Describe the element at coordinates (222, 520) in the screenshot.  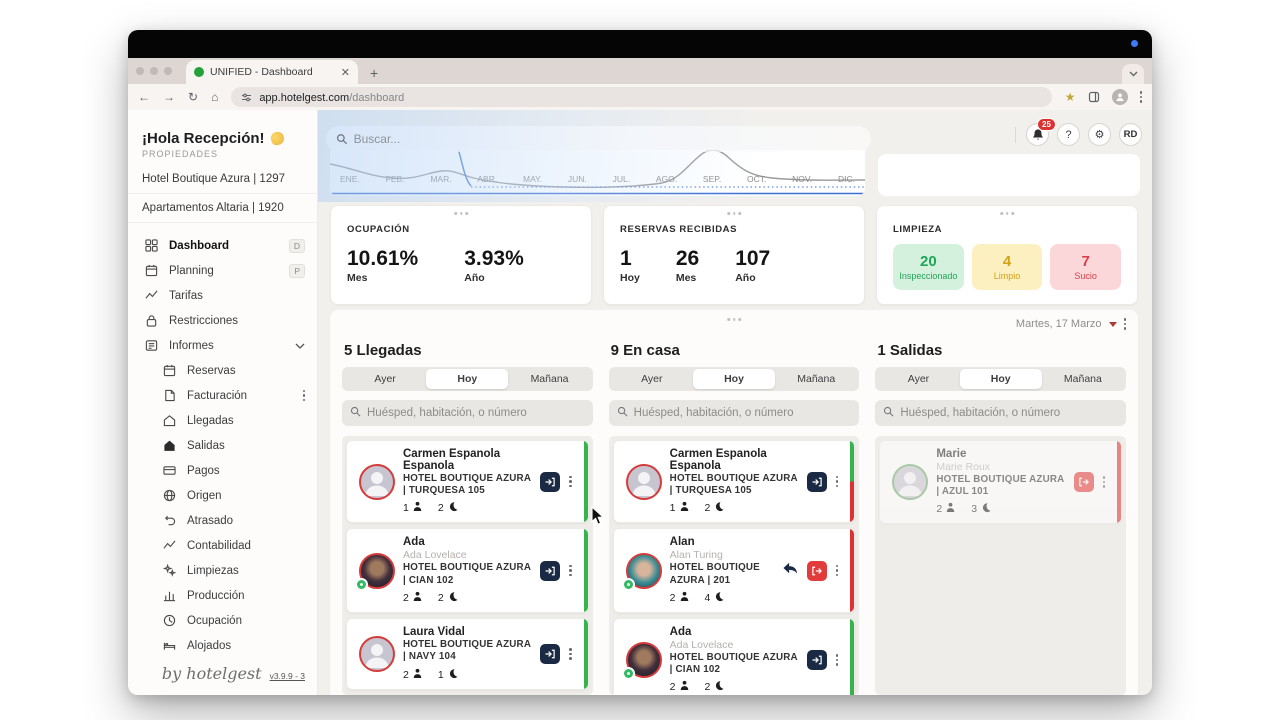
I see `sidebar-item-atrasado: Atrasado` at that location.